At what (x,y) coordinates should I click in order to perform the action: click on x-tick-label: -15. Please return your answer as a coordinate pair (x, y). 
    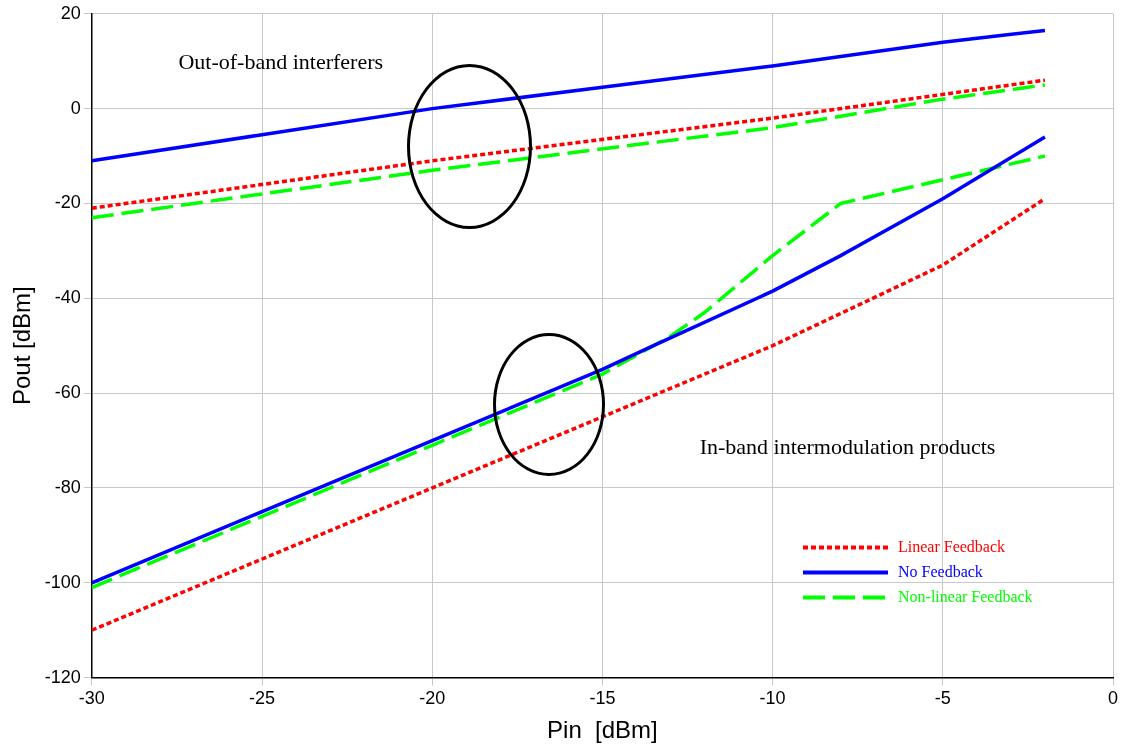
    Looking at the image, I should click on (602, 698).